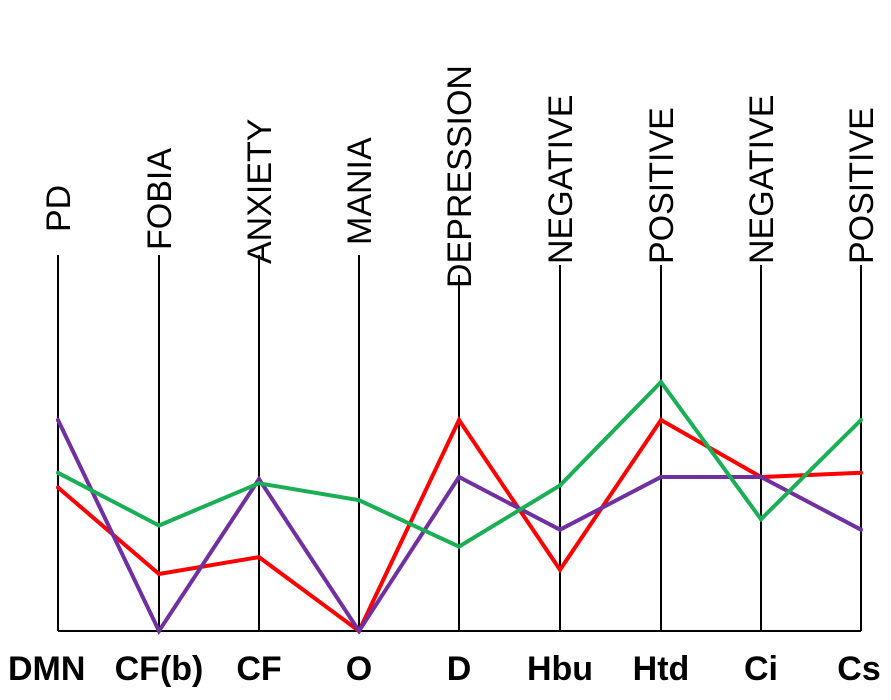 The width and height of the screenshot is (891, 700). What do you see at coordinates (459, 669) in the screenshot?
I see `category-label-d: D` at bounding box center [459, 669].